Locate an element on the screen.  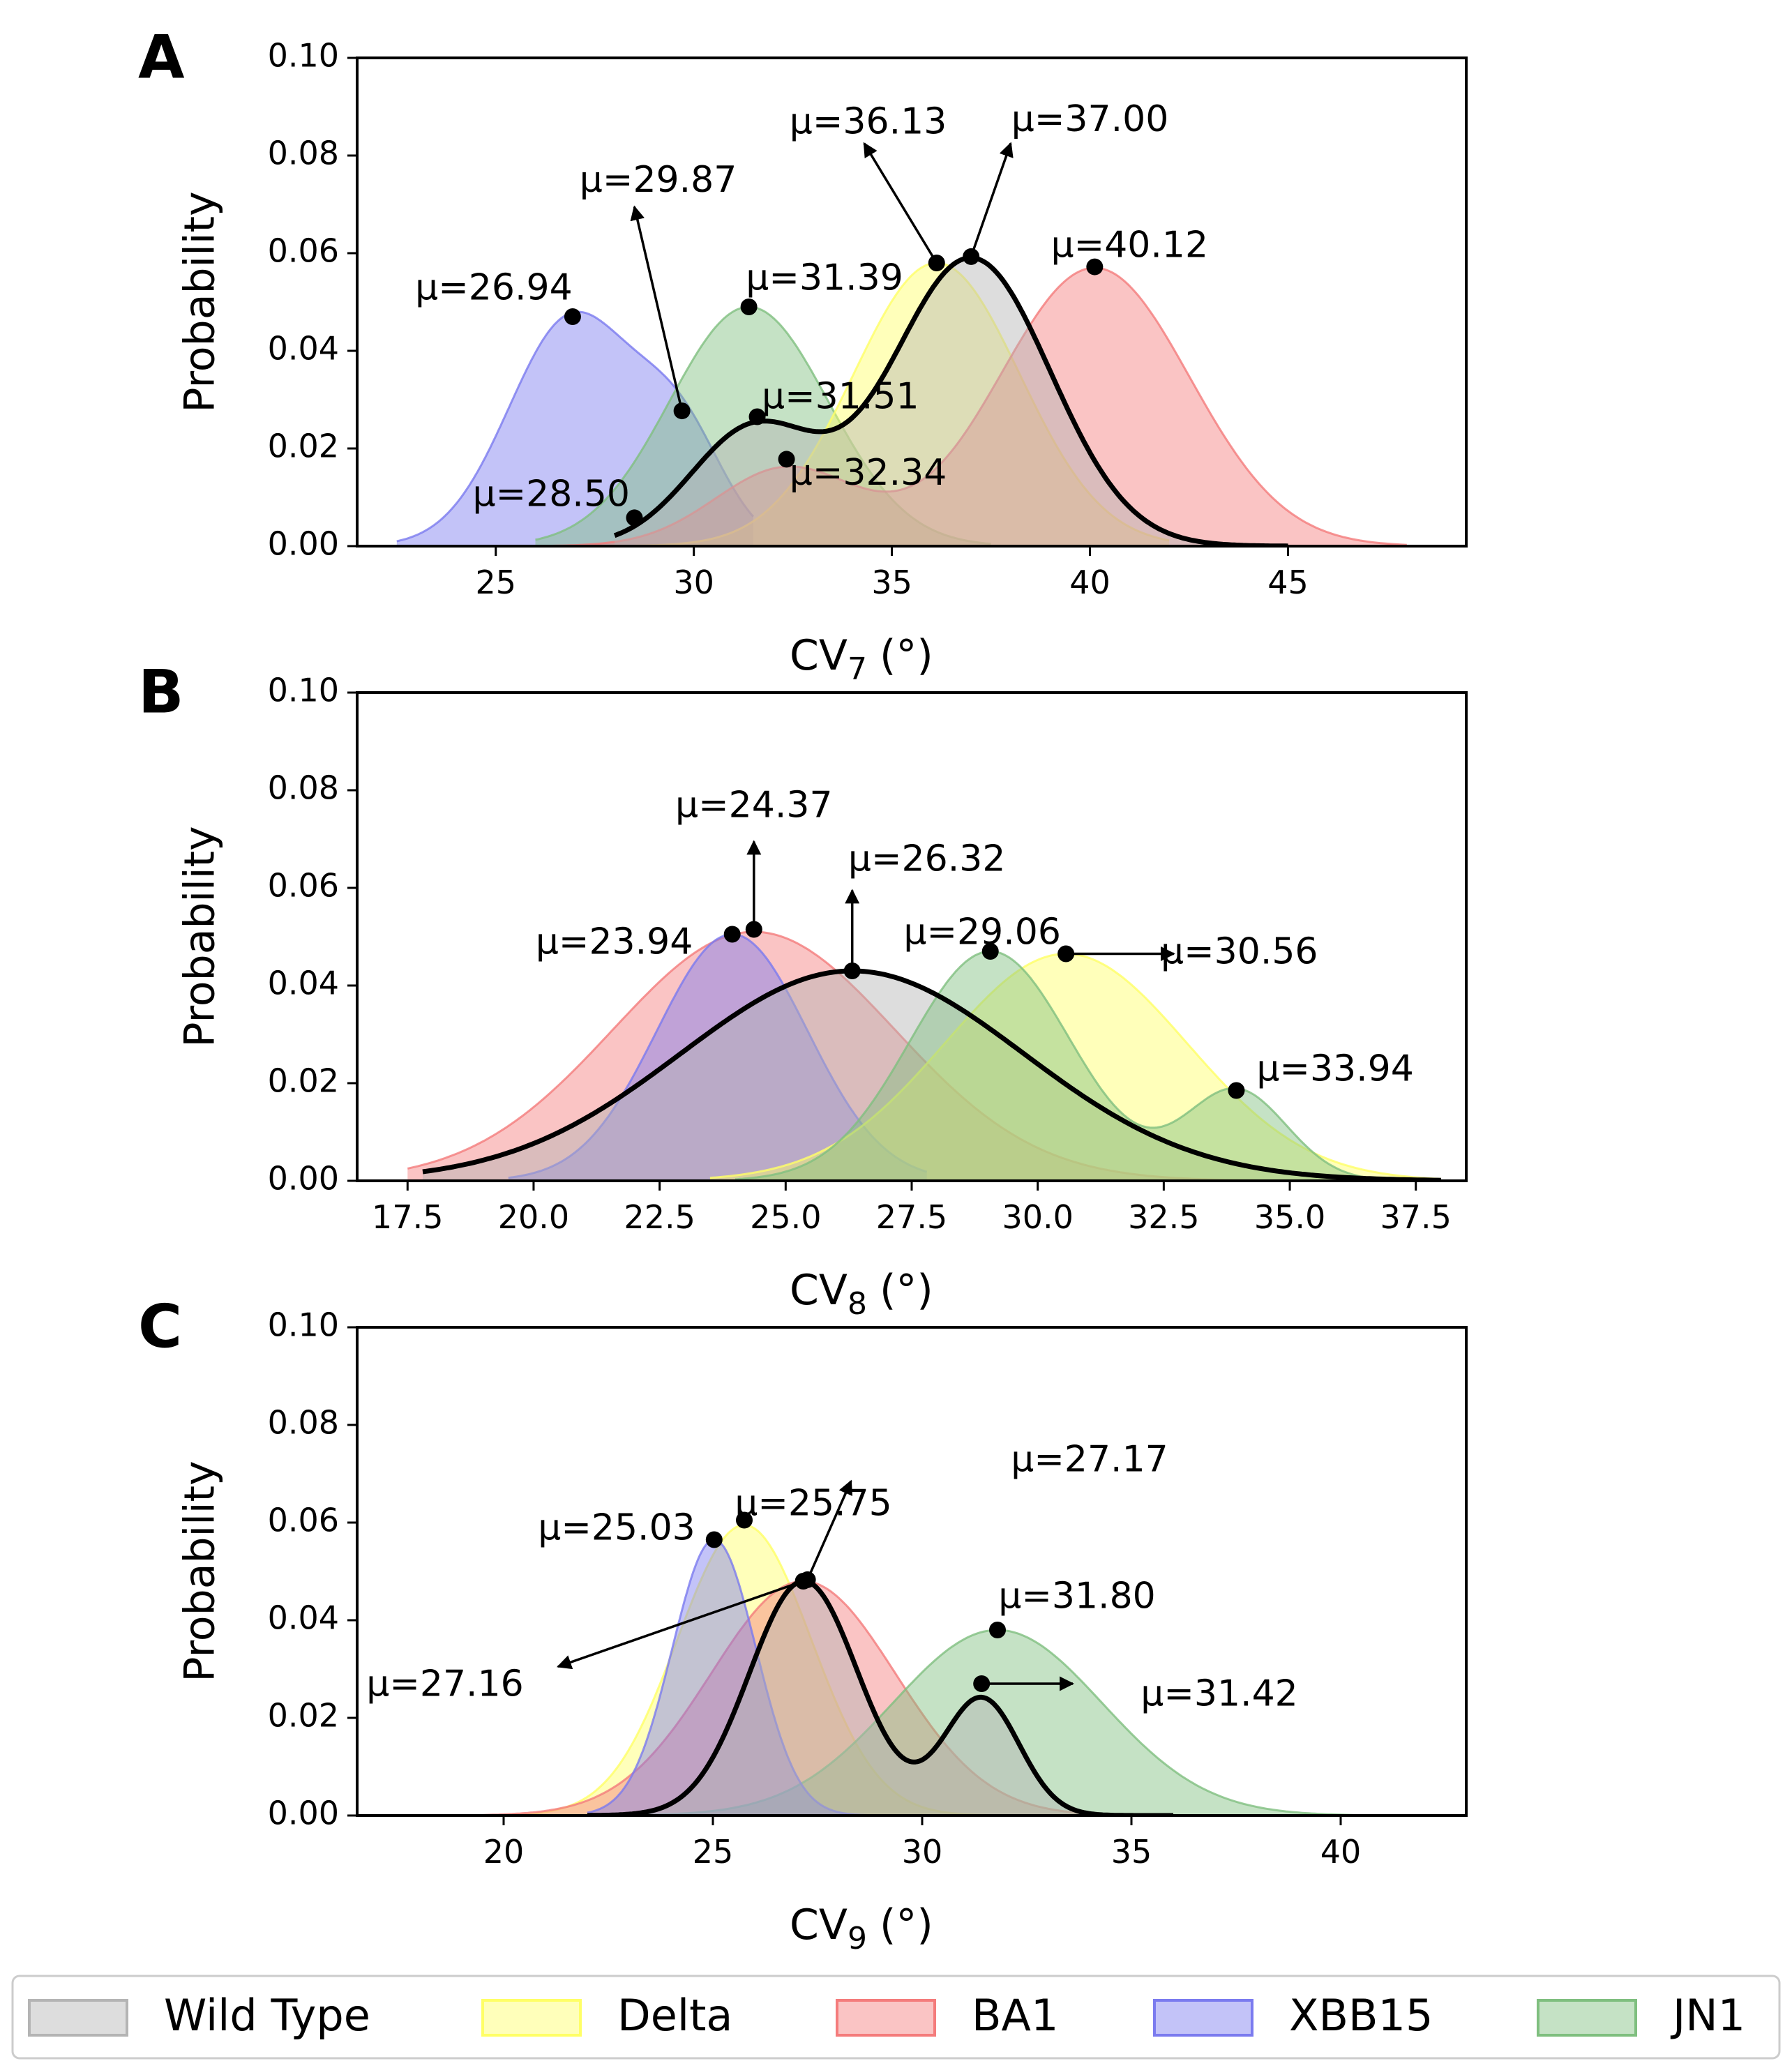
x-axis-label-subscript: 7 is located at coordinates (857, 669).